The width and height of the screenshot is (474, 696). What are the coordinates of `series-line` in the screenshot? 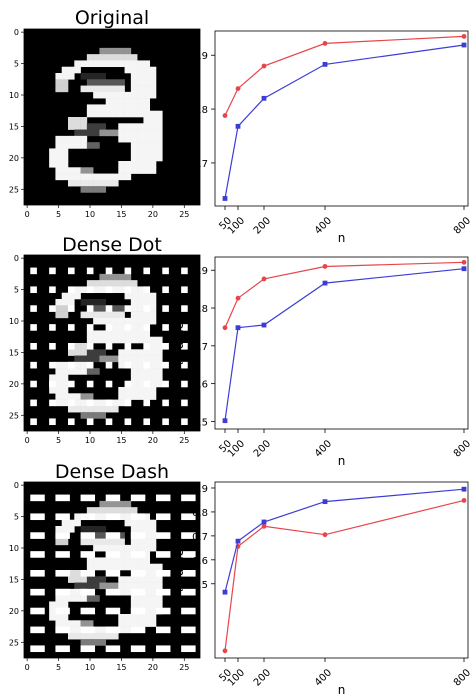 It's located at (344, 75).